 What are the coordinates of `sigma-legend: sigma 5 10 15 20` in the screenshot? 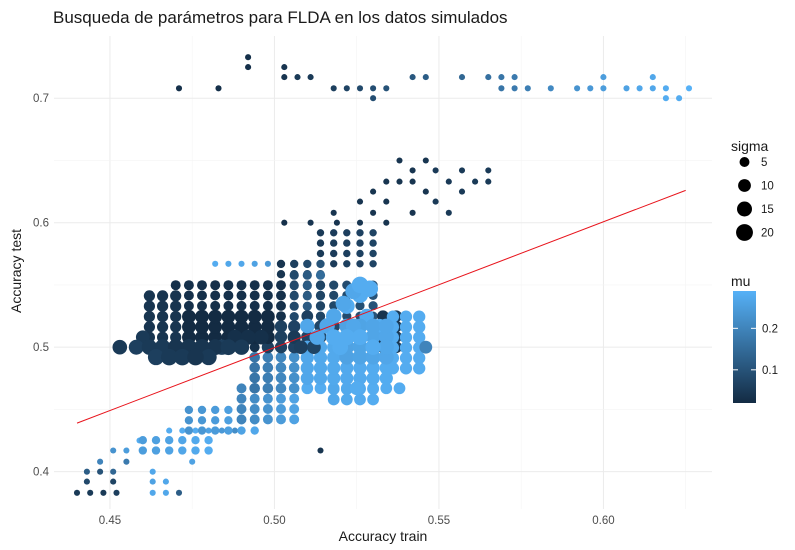 It's located at (752, 189).